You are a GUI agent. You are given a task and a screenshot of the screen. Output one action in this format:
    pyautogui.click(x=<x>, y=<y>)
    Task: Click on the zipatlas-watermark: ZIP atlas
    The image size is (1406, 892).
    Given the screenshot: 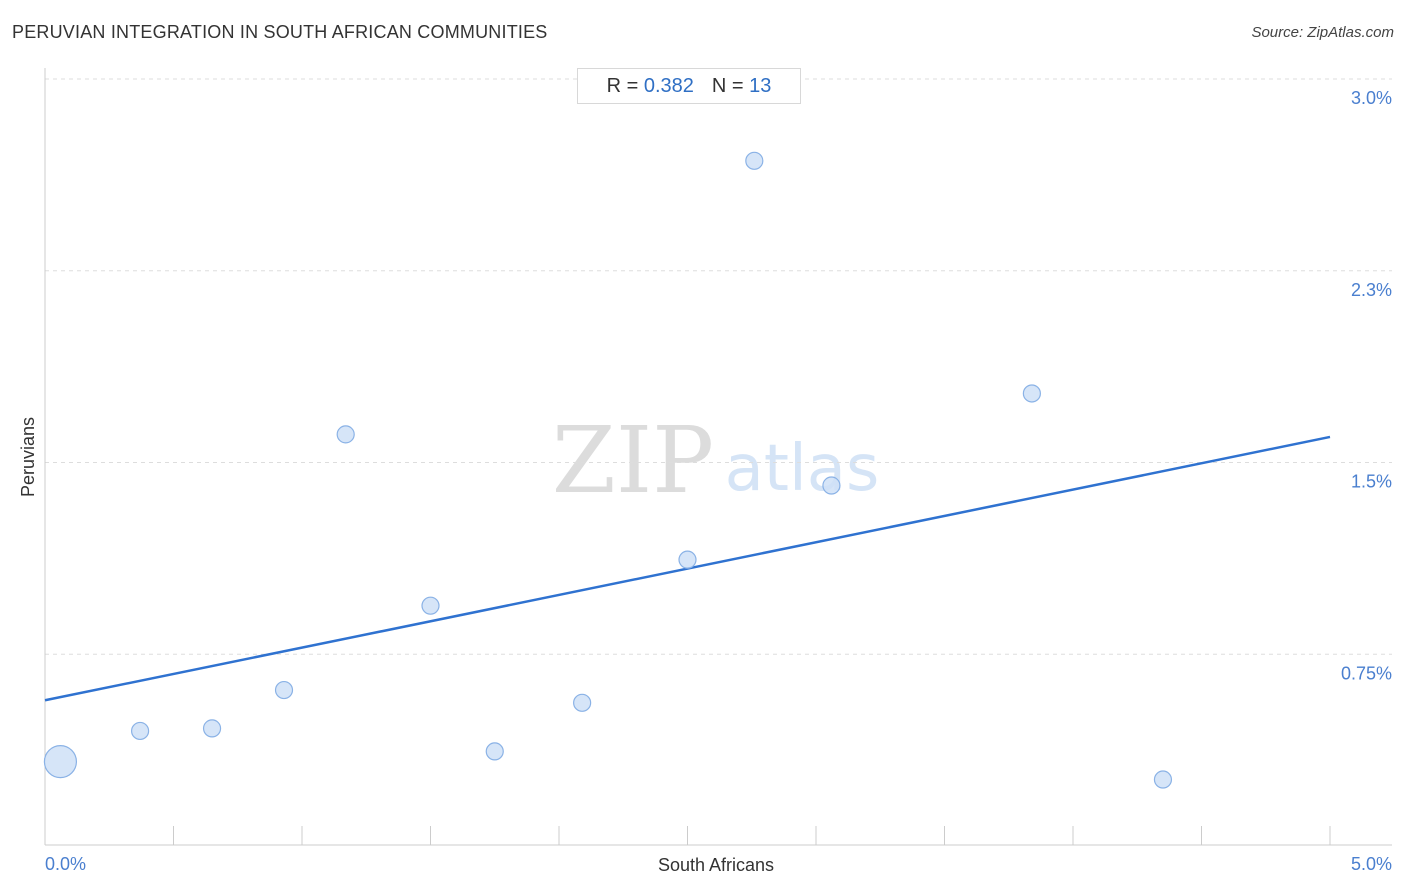 What is the action you would take?
    pyautogui.click(x=715, y=460)
    